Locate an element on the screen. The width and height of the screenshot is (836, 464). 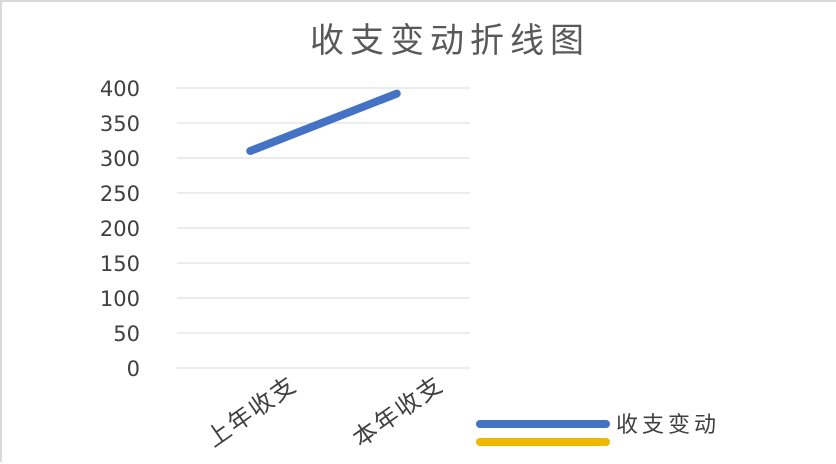
y-tick-label: 0 is located at coordinates (133, 369).